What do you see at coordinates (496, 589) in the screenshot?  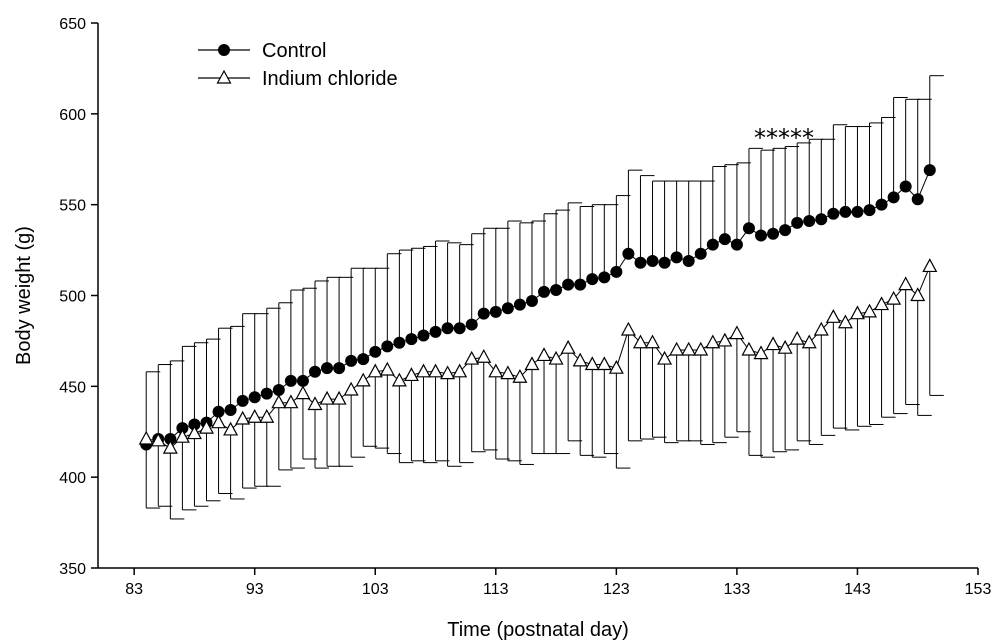 I see `x-tick-label-113: 113` at bounding box center [496, 589].